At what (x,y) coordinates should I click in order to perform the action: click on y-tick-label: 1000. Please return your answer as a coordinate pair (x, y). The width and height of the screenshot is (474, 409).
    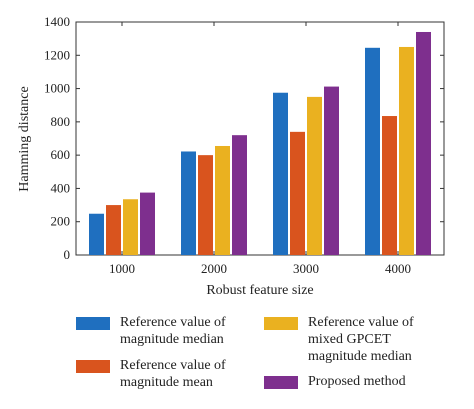
    Looking at the image, I should click on (57, 88).